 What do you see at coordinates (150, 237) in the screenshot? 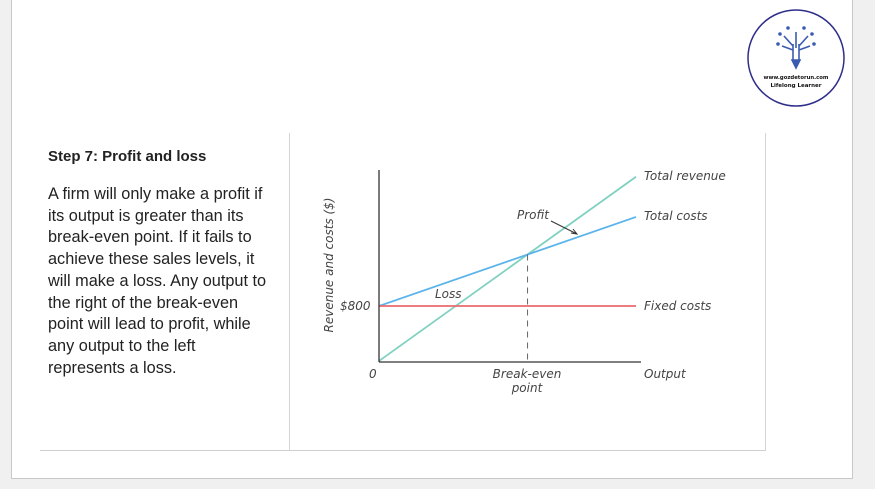
I see `body-line: break-even point. If it fails to` at bounding box center [150, 237].